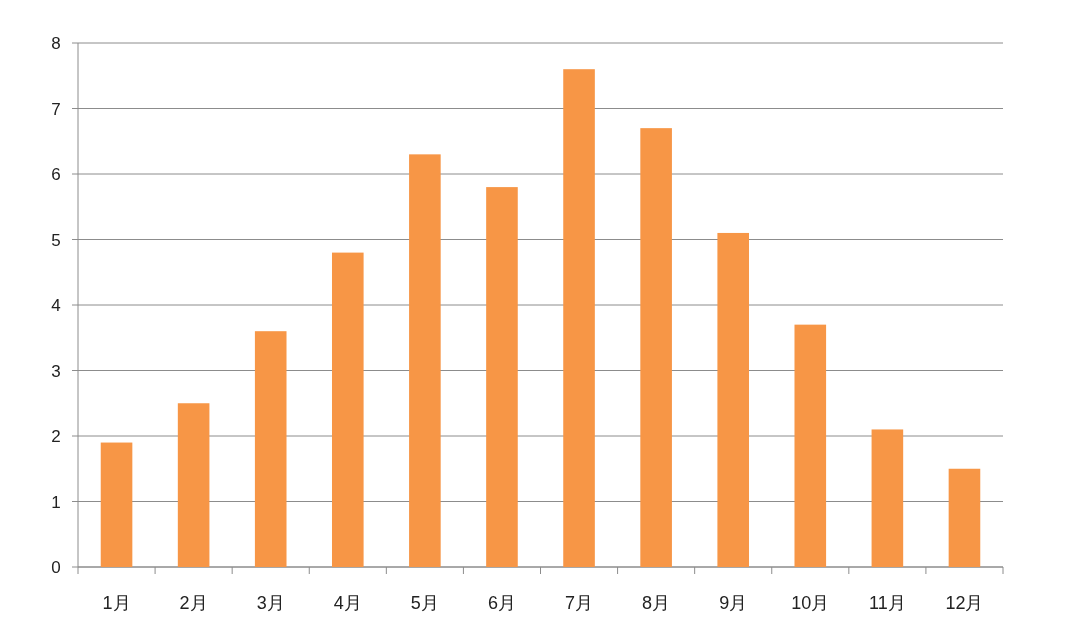  Describe the element at coordinates (56, 109) in the screenshot. I see `y-tick-label: 7` at that location.